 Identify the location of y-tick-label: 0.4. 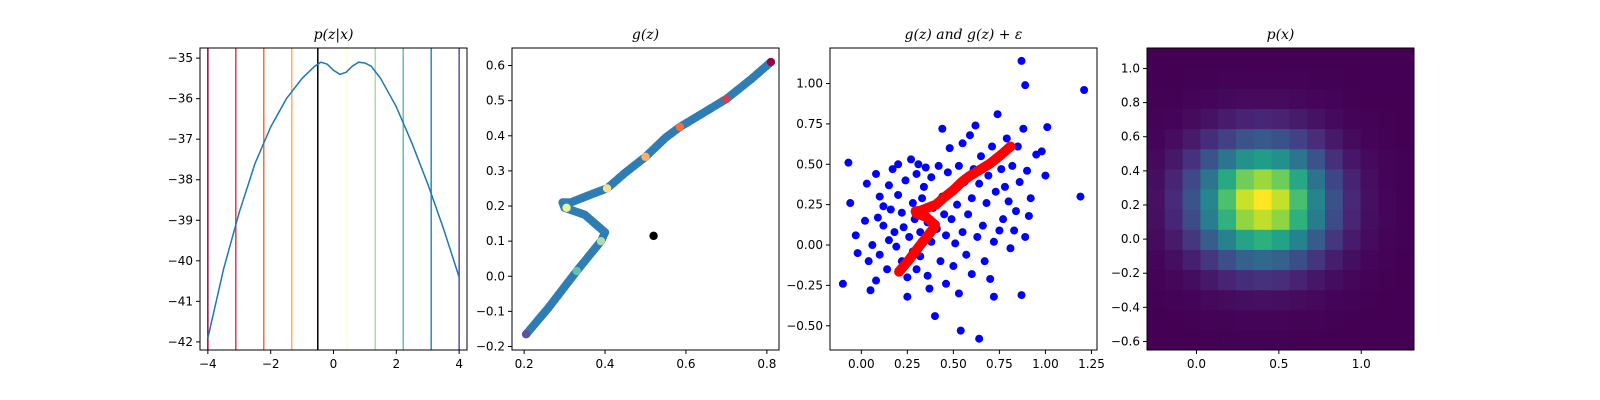
(1130, 171).